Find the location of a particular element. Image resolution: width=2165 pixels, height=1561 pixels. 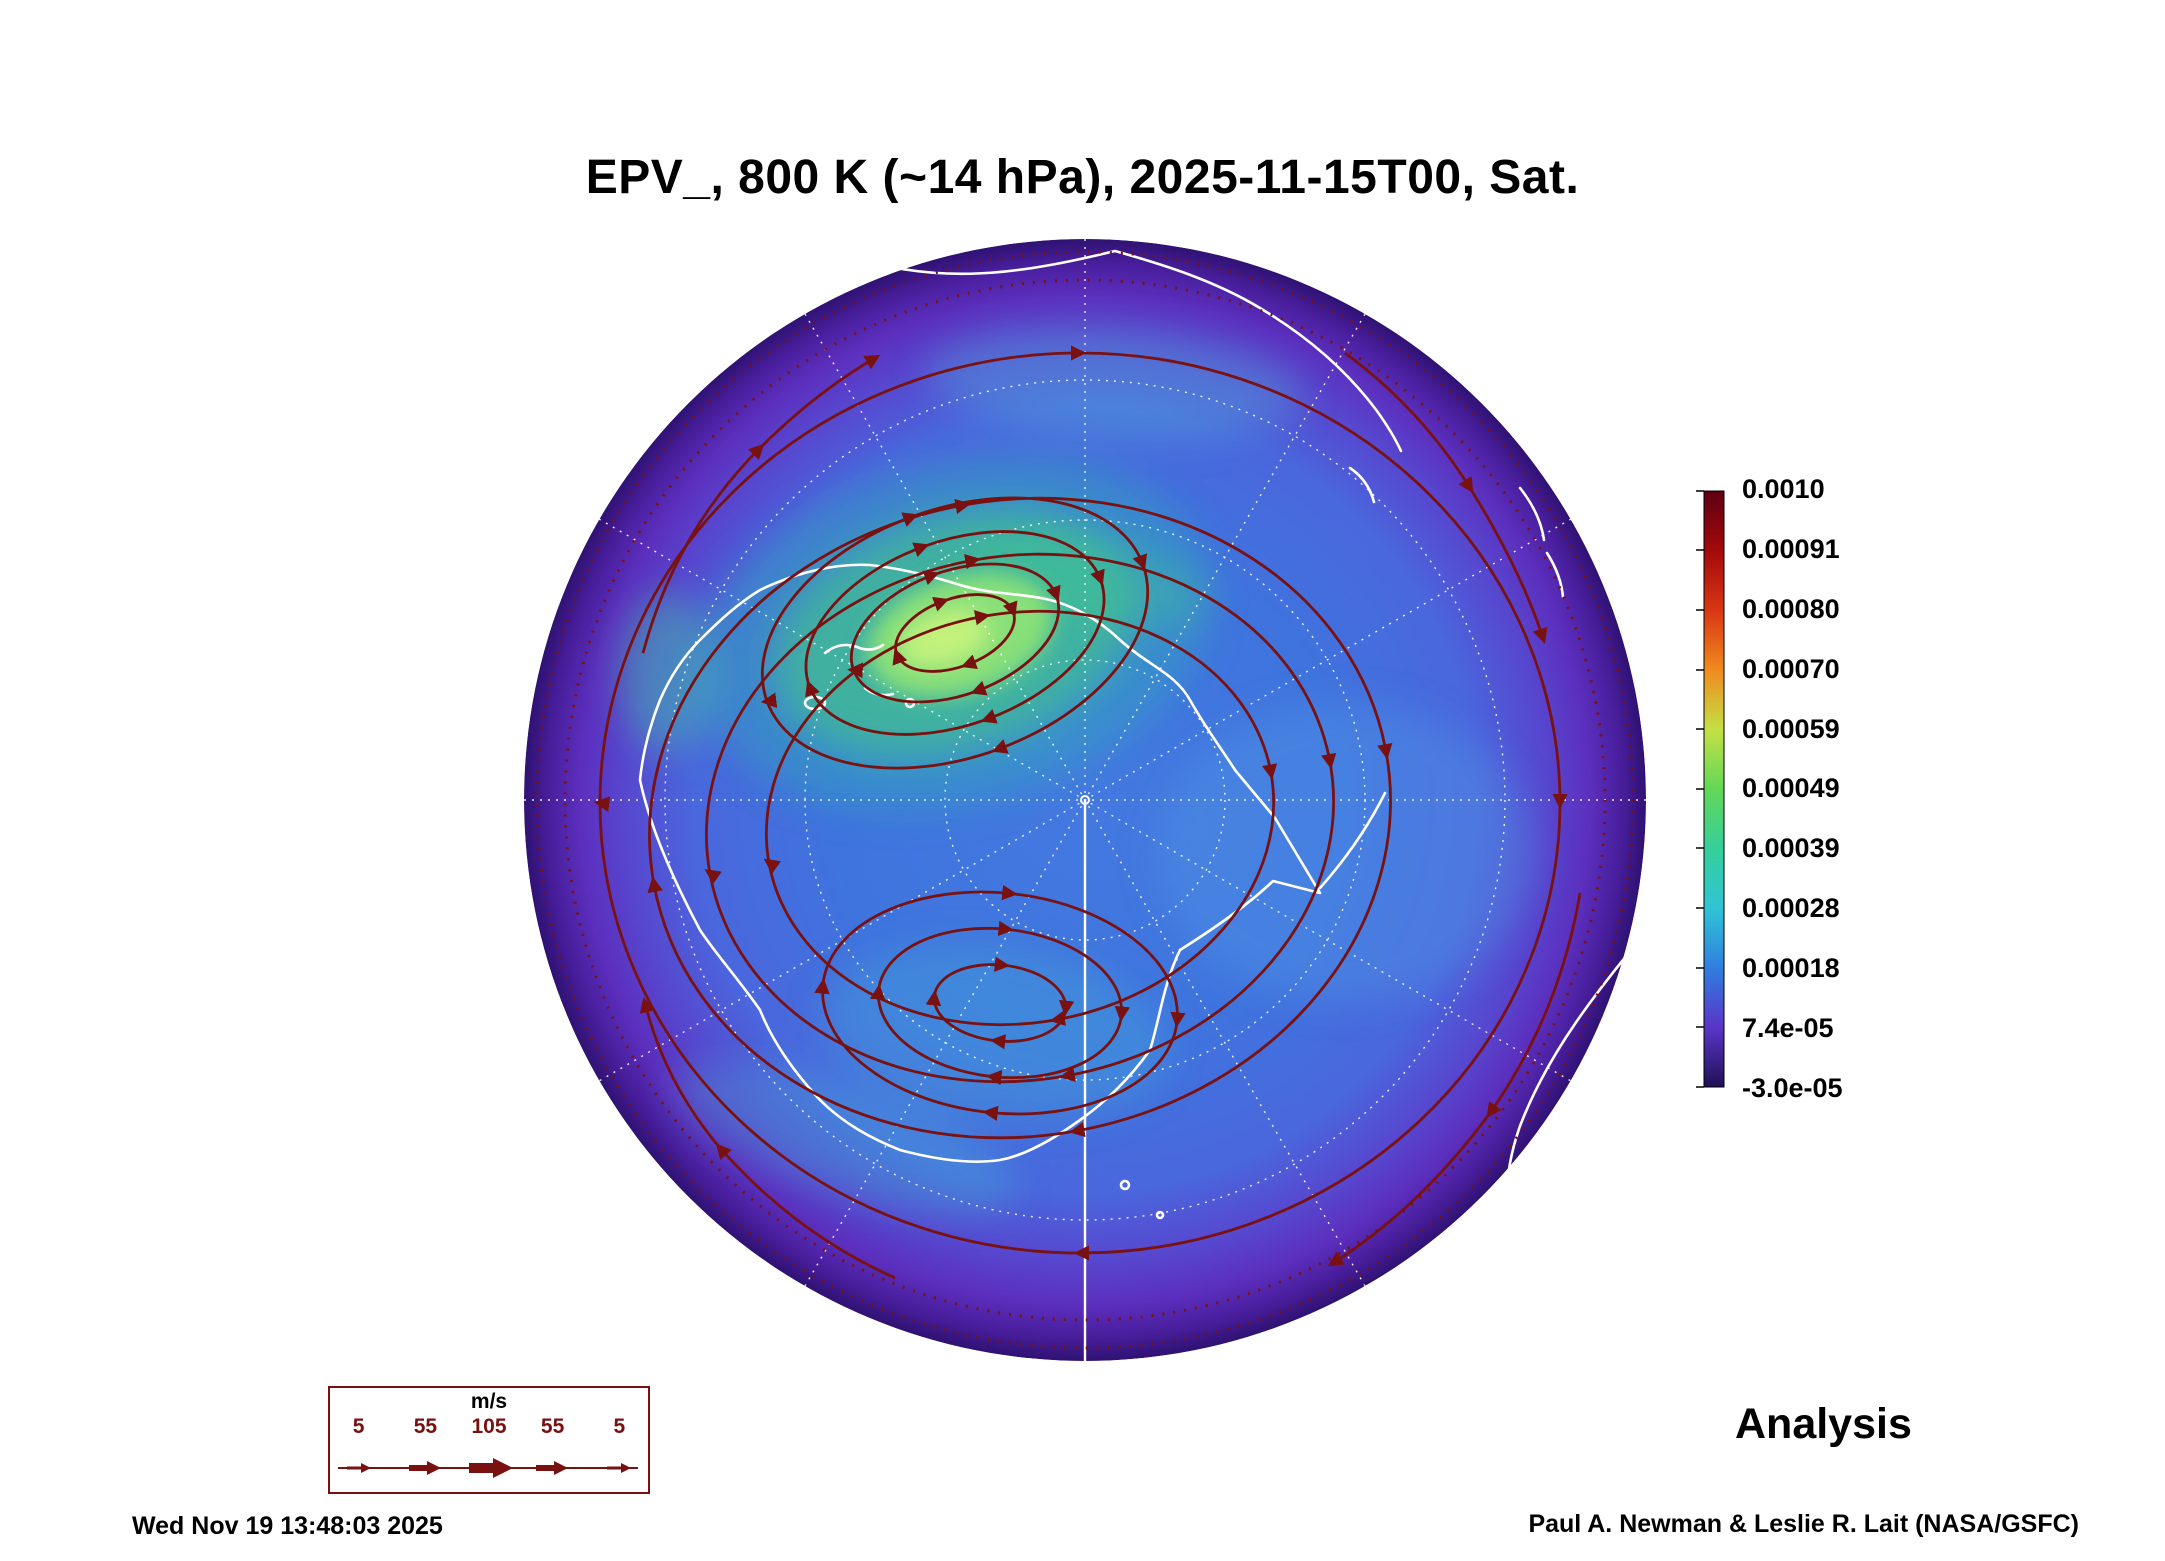

colorbar-tick-label: 0.00028 is located at coordinates (1791, 908).